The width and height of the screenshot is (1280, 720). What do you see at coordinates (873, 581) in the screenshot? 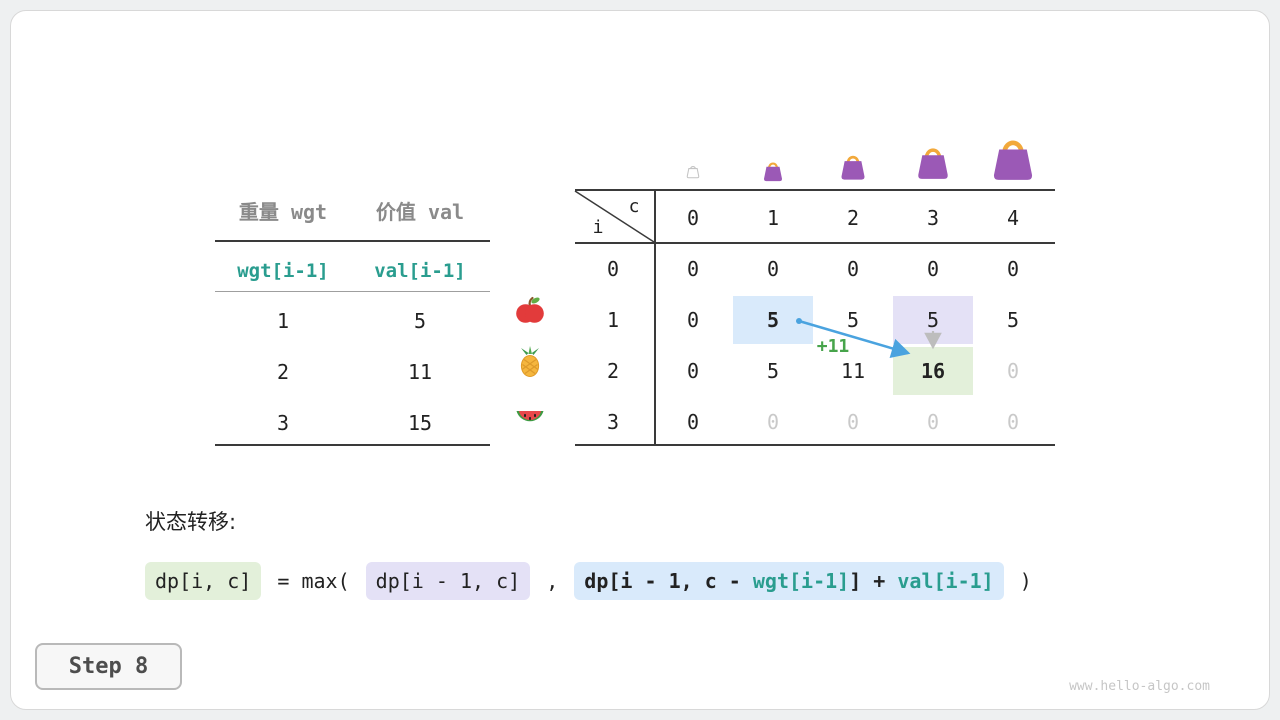
I see `formula-arg2-part3: ] +` at bounding box center [873, 581].